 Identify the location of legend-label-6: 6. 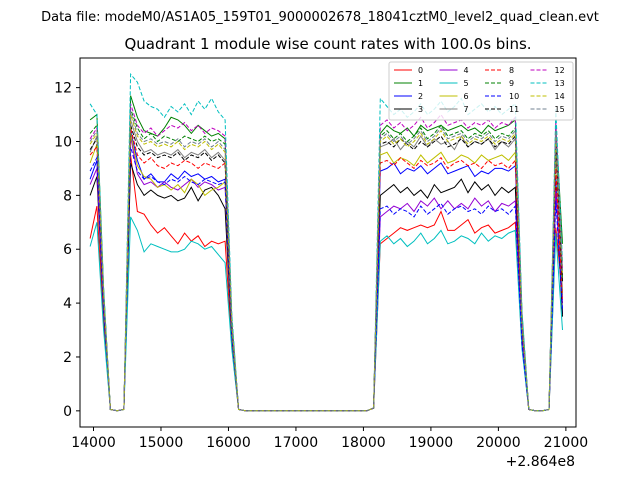
(466, 96).